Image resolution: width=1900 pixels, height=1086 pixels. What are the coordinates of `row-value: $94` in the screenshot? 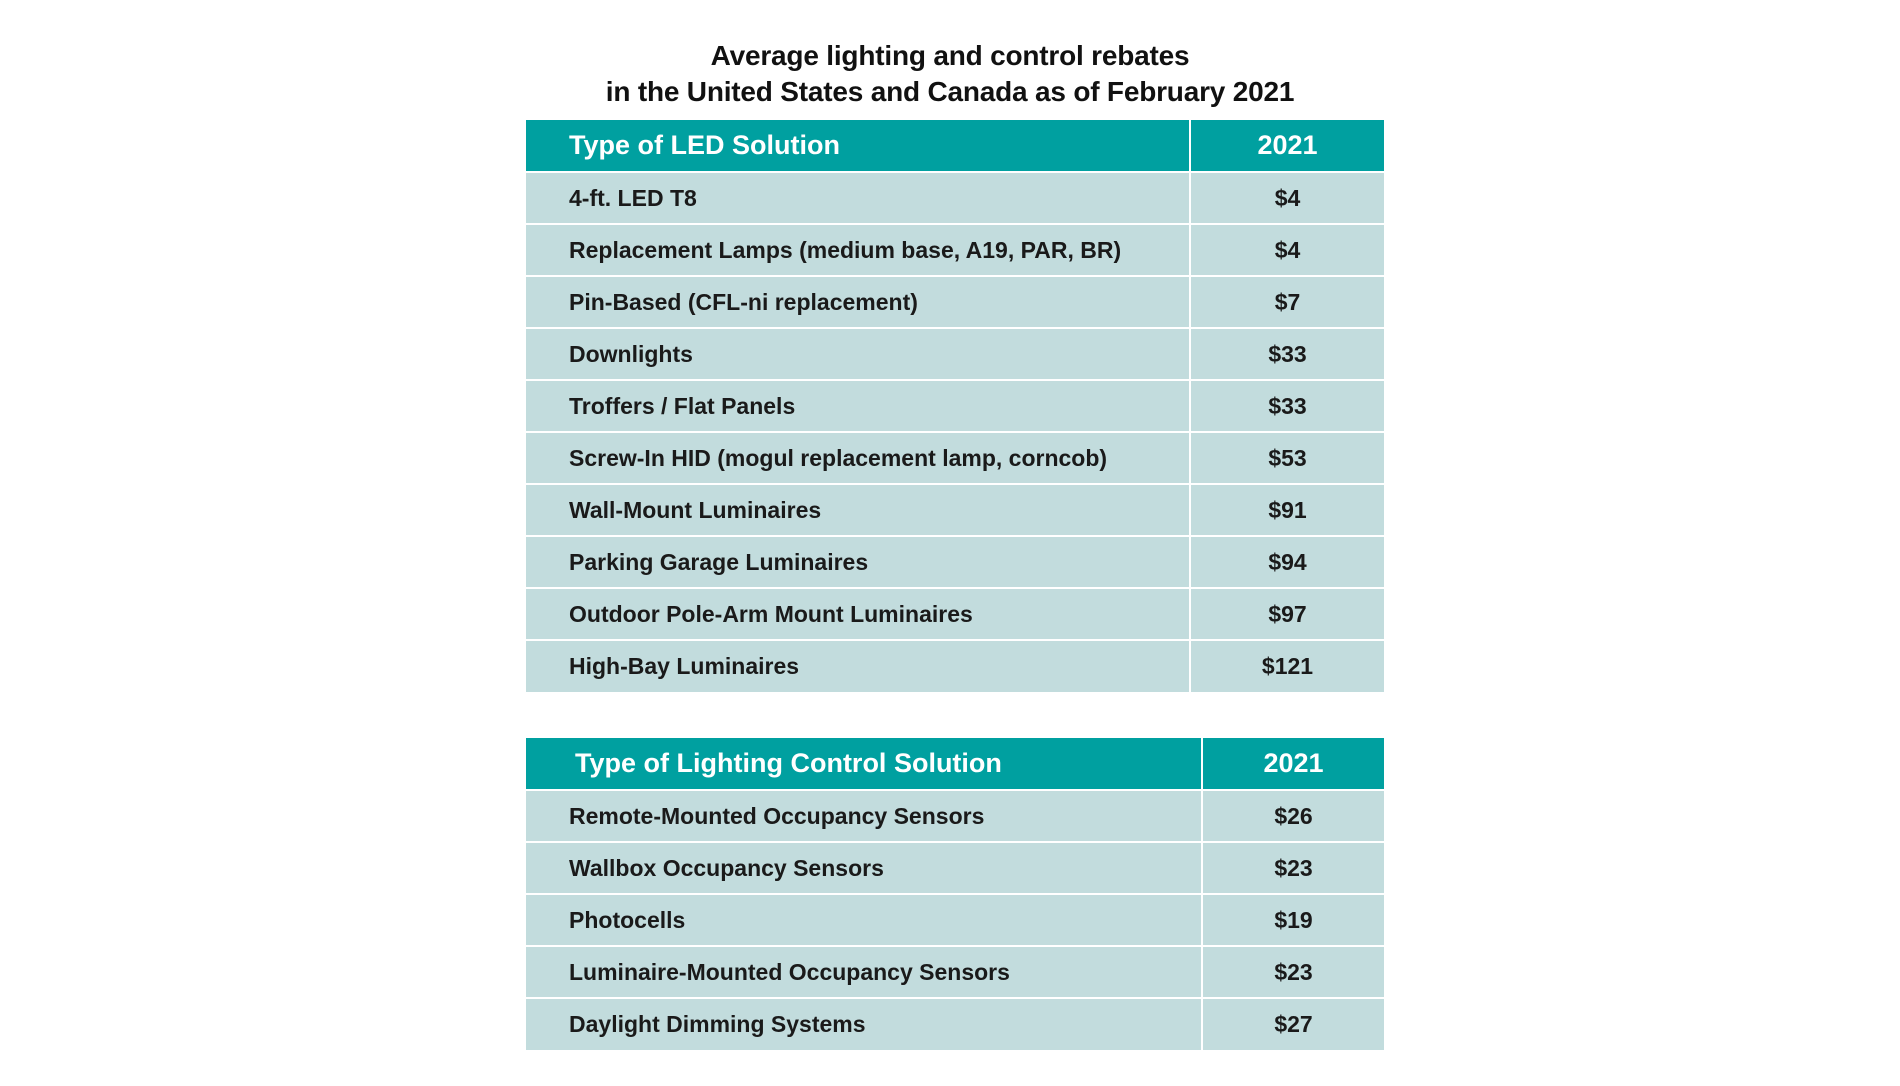 It's located at (1287, 562).